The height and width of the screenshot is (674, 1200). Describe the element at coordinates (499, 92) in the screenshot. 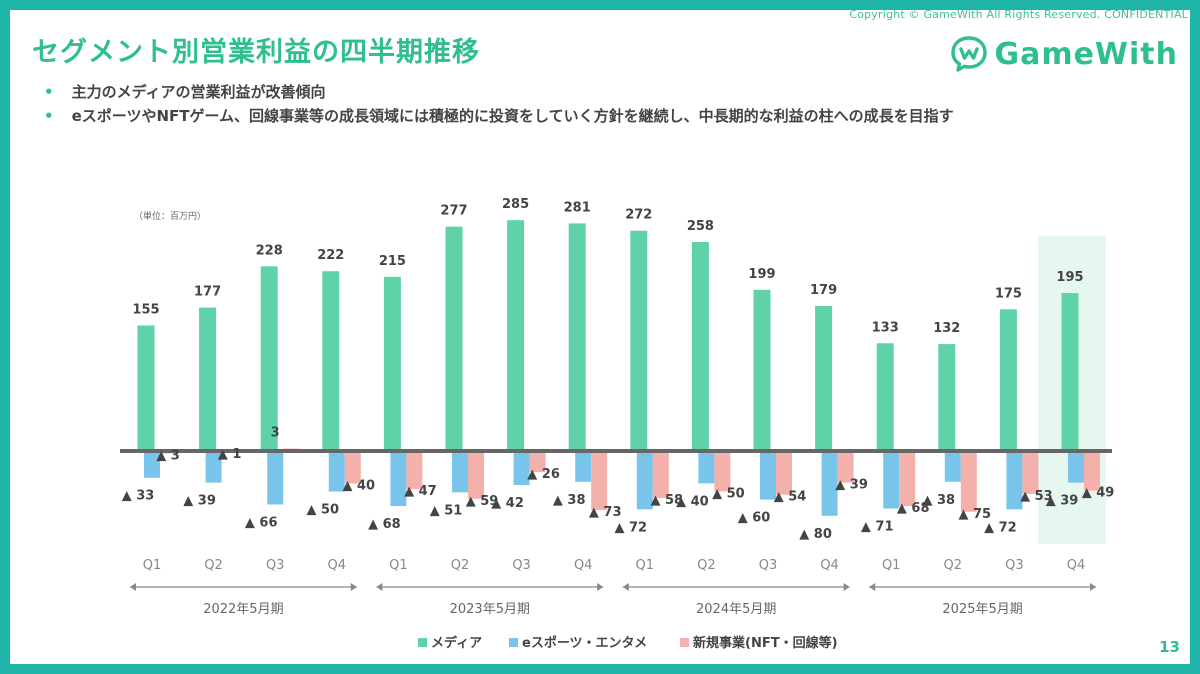

I see `bullet-item: • 主力のメディアの営業利益が改善傾向` at that location.